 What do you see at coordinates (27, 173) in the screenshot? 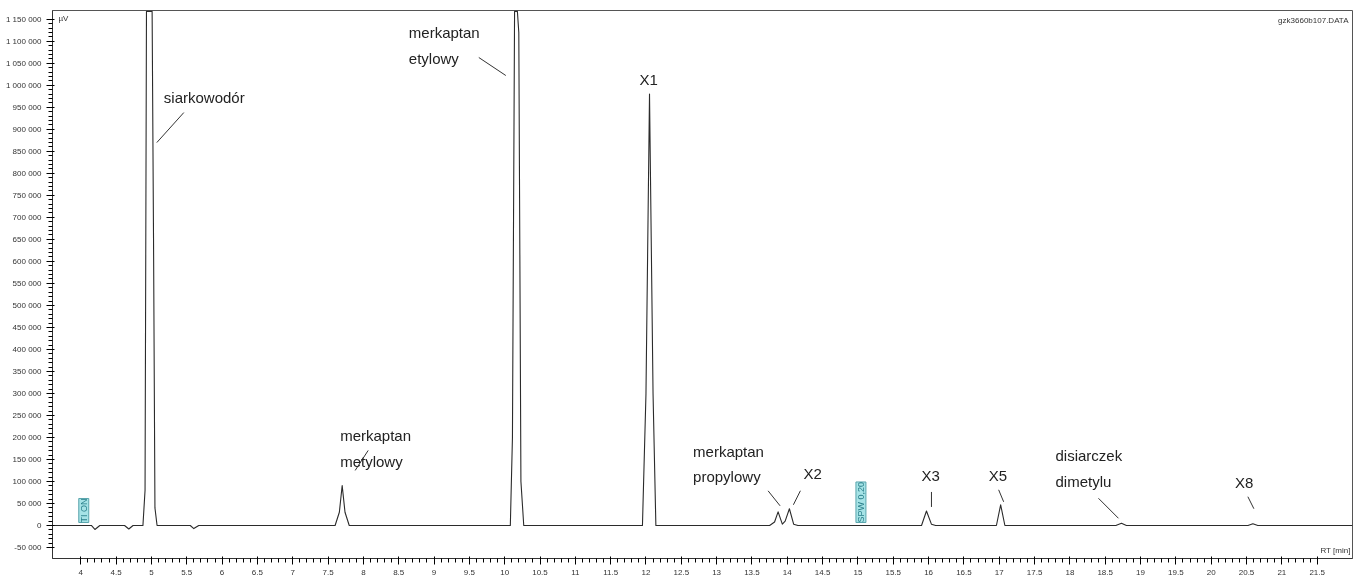
I see `y-tick-label: 800 000` at bounding box center [27, 173].